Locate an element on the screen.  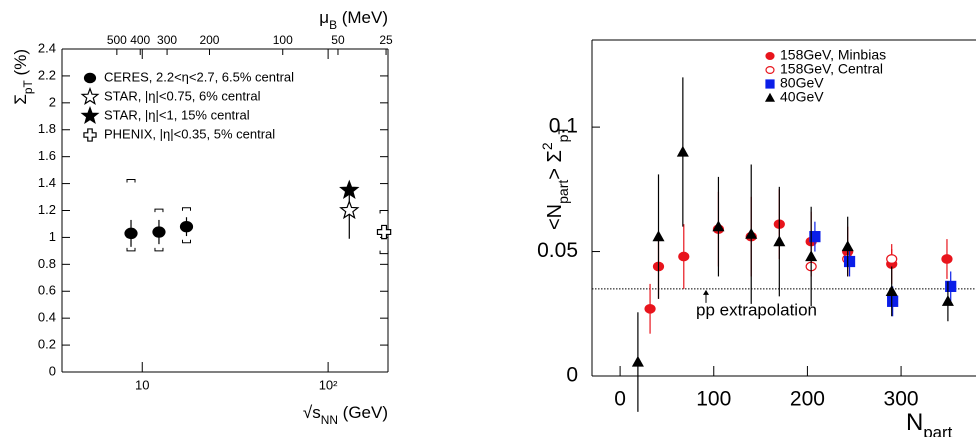
legend-label: CERES, 2.2<η<2.7, 6.5% central is located at coordinates (199, 76).